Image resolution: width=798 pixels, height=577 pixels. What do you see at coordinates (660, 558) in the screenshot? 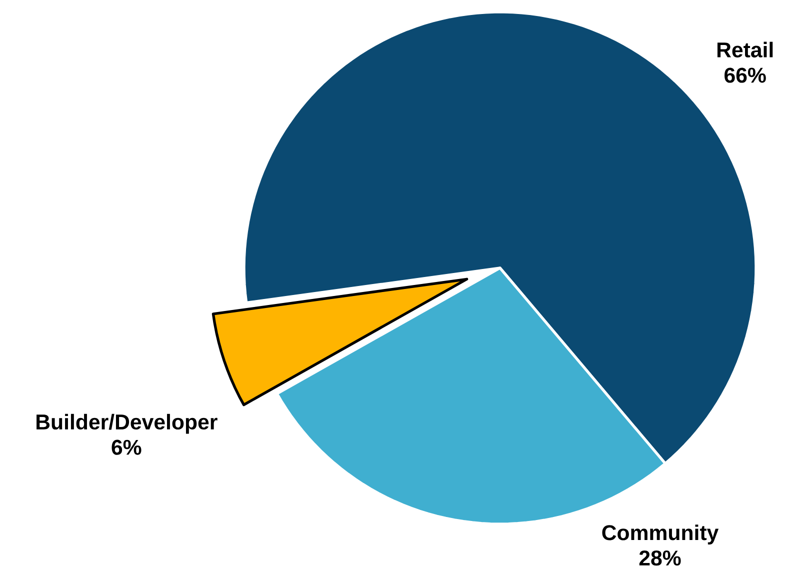
I see `data-label: 28%` at bounding box center [660, 558].